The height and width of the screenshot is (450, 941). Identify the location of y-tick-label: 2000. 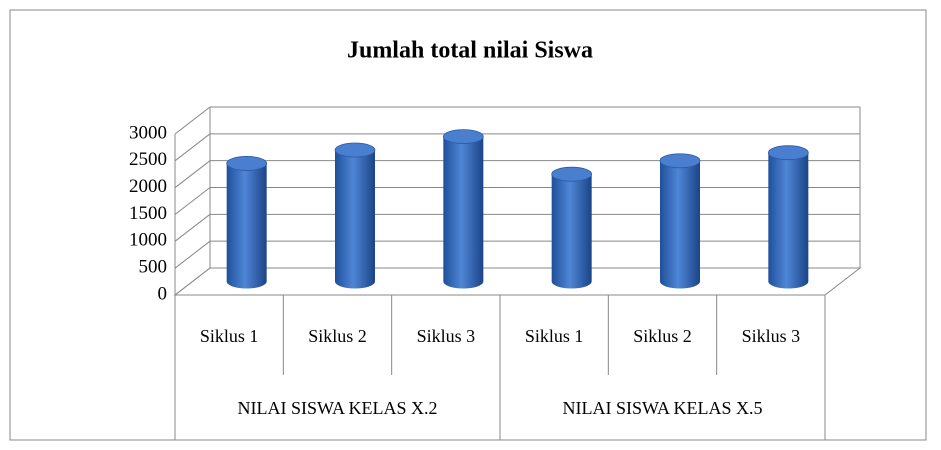
(148, 186).